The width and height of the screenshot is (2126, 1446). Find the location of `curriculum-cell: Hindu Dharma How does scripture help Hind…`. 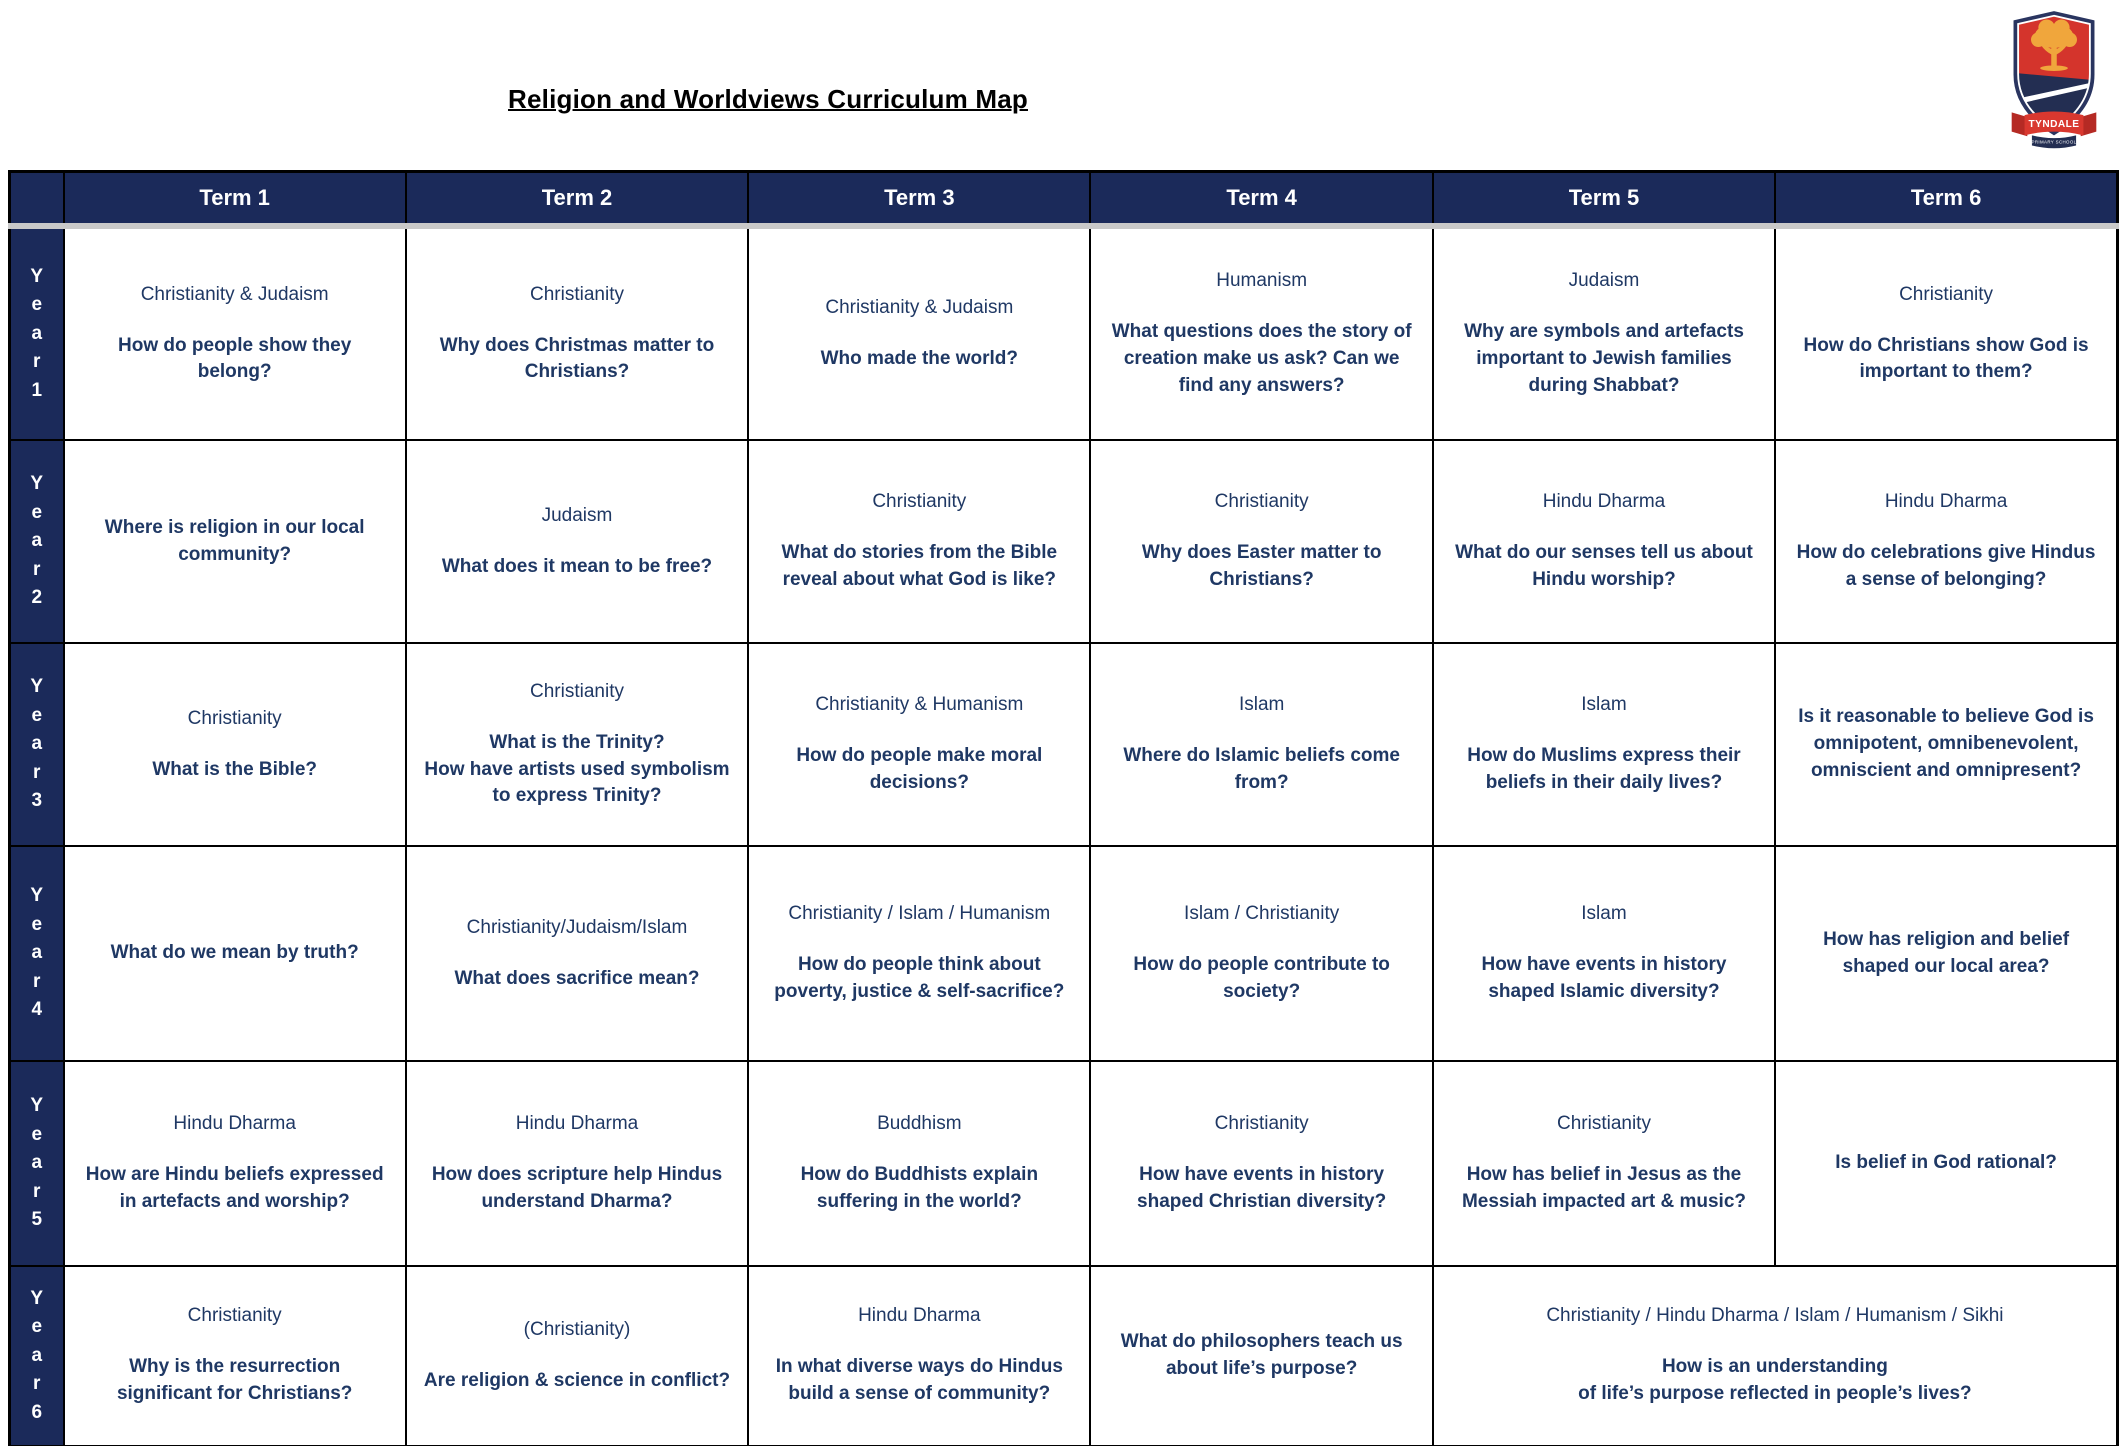

curriculum-cell: Hindu Dharma How does scripture help Hind… is located at coordinates (577, 1163).